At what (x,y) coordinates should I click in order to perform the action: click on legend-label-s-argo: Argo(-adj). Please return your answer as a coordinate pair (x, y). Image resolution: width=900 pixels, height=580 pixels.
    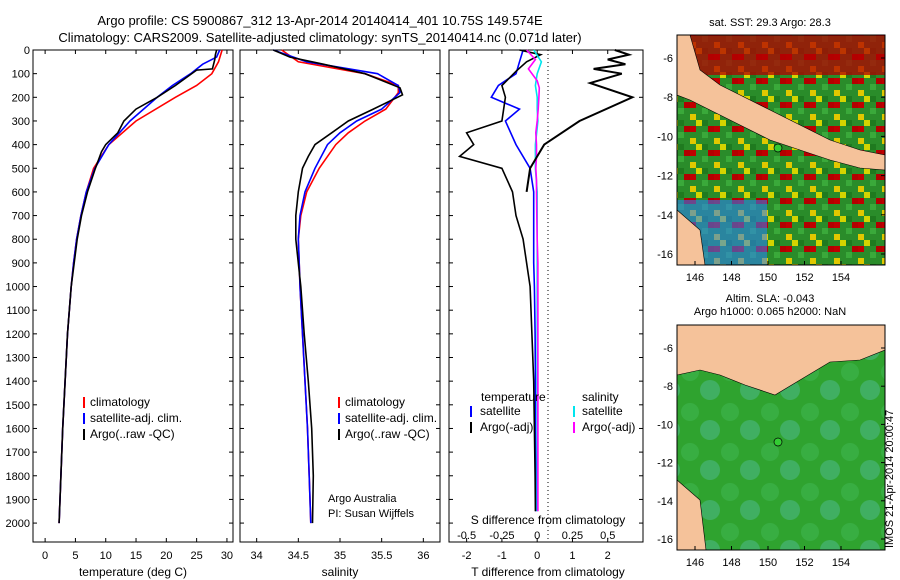
    Looking at the image, I should click on (608, 427).